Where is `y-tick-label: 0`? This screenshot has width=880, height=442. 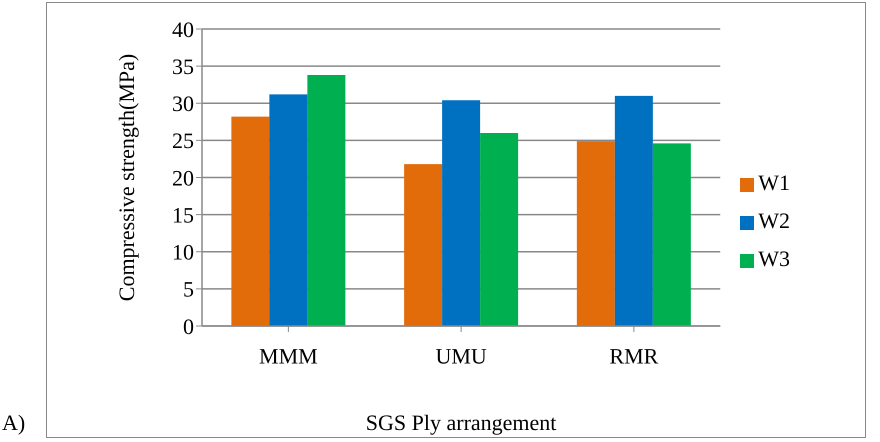
y-tick-label: 0 is located at coordinates (188, 326).